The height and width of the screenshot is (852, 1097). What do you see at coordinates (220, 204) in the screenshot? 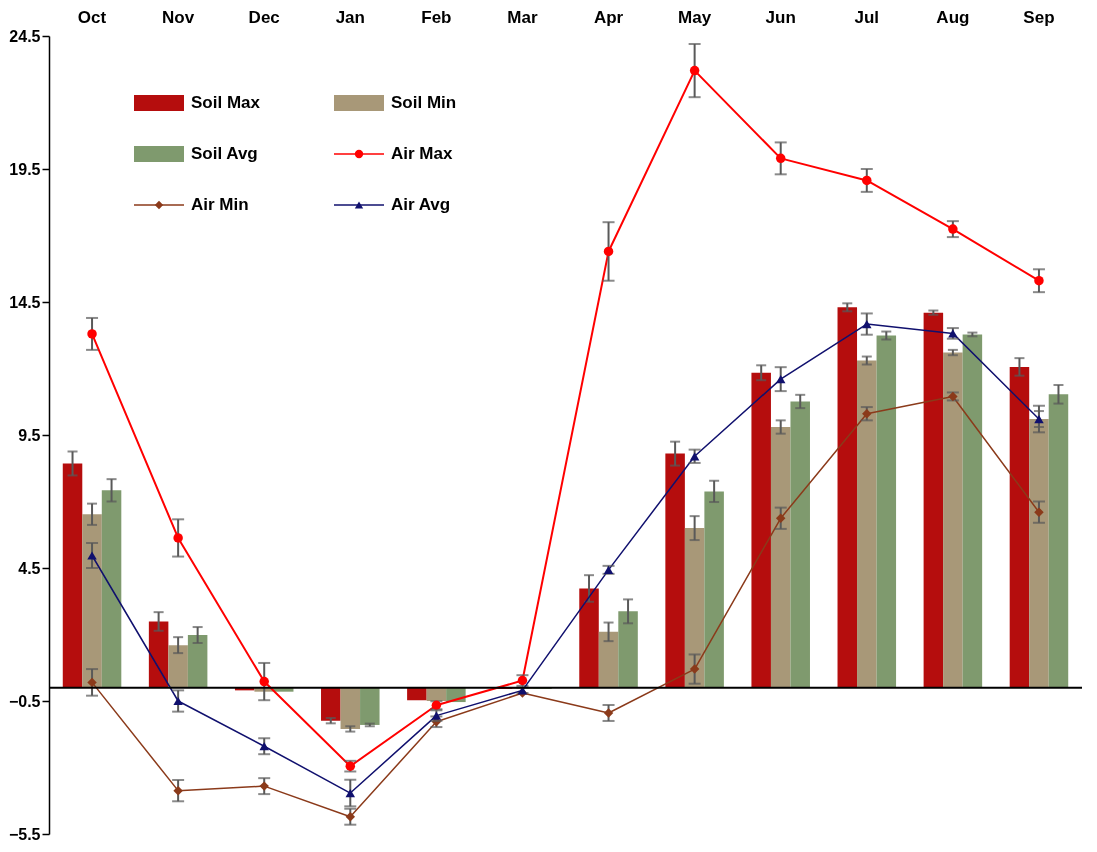
I see `legend-label: Air Min` at bounding box center [220, 204].